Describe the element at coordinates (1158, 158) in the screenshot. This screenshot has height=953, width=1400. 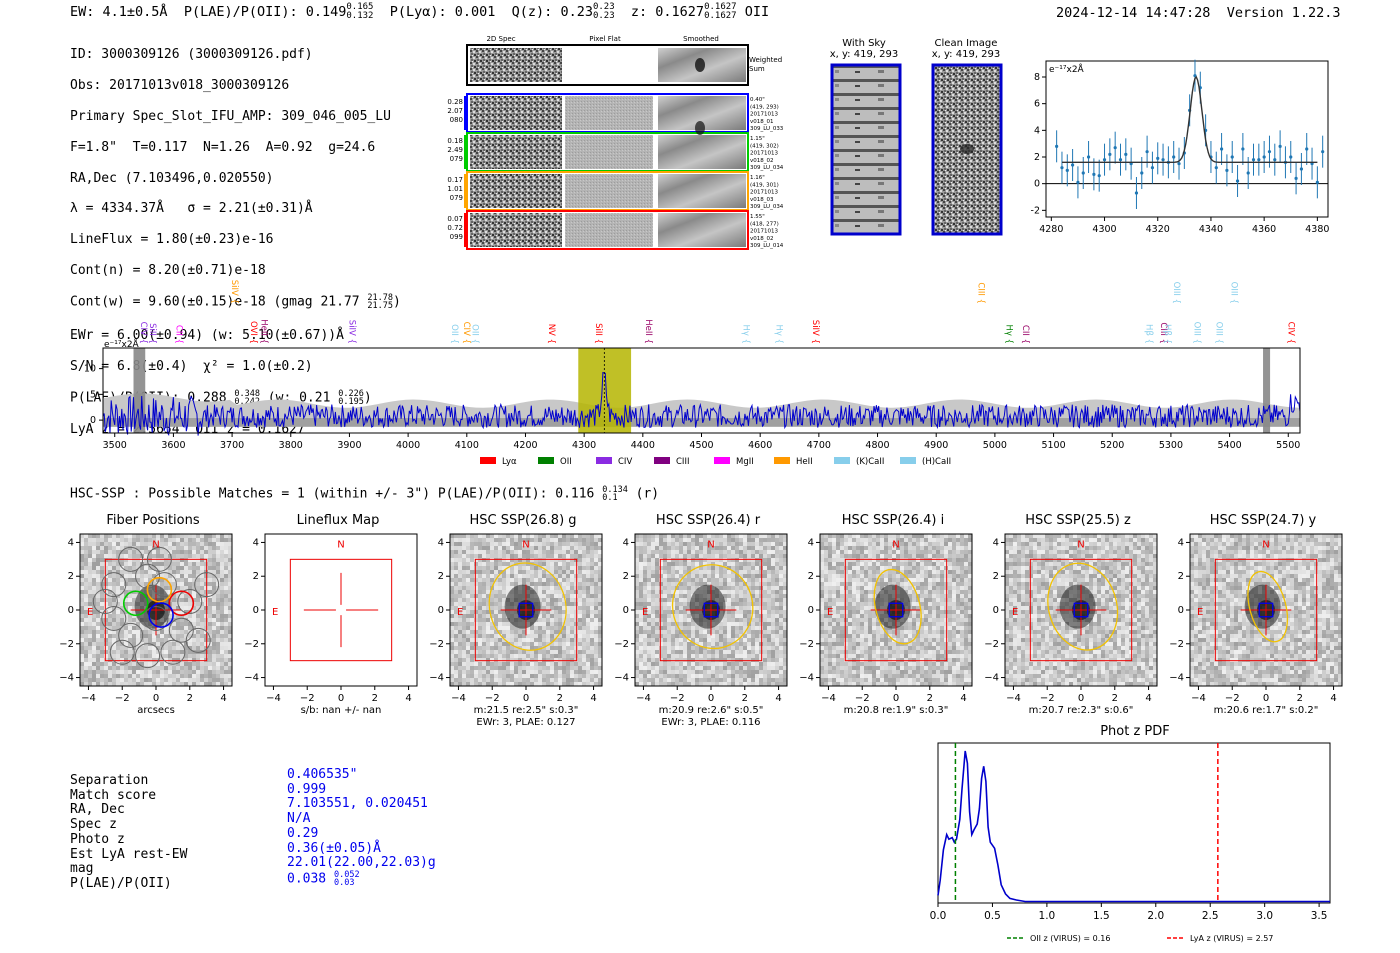
I see `data-point` at that location.